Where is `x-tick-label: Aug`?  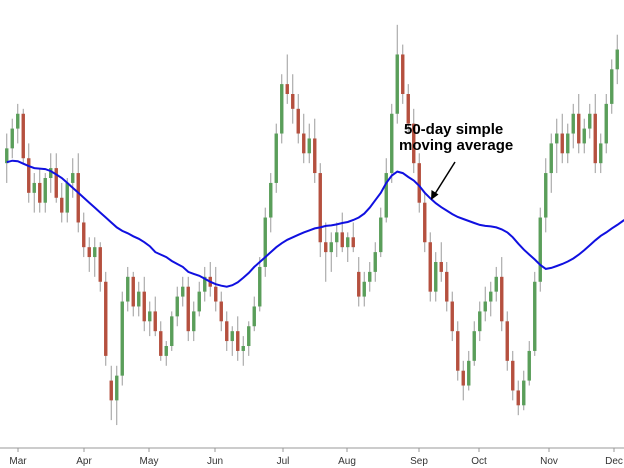
x-tick-label: Aug is located at coordinates (347, 461).